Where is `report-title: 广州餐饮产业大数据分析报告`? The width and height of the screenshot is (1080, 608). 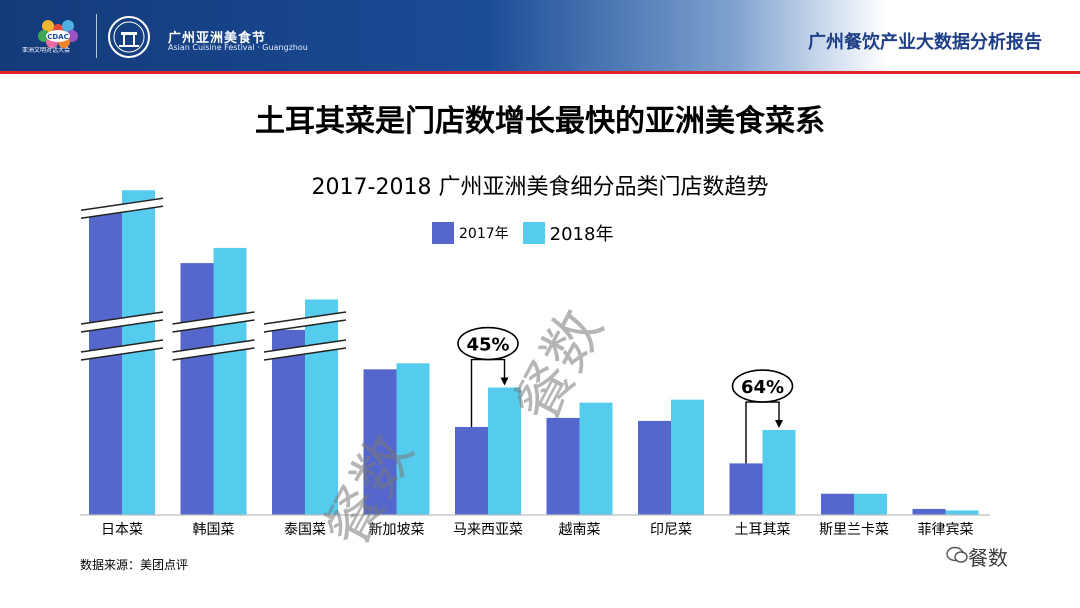 report-title: 广州餐饮产业大数据分析报告 is located at coordinates (925, 42).